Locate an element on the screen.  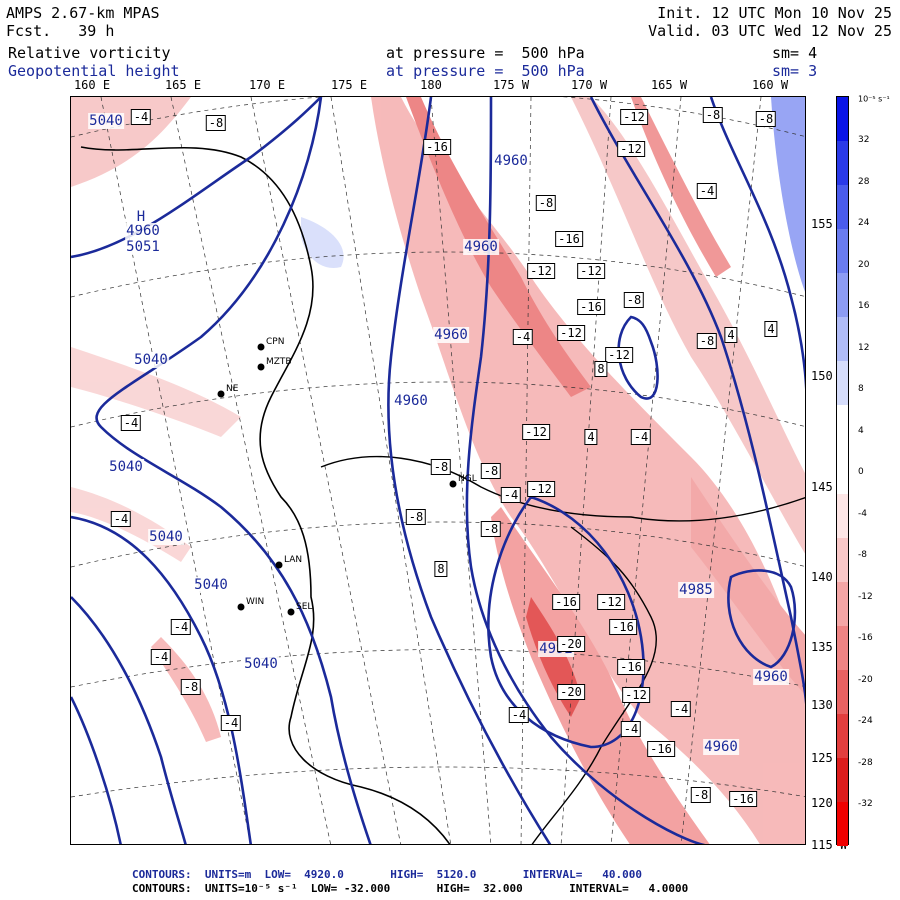
colorbar is located at coordinates (842, 471).